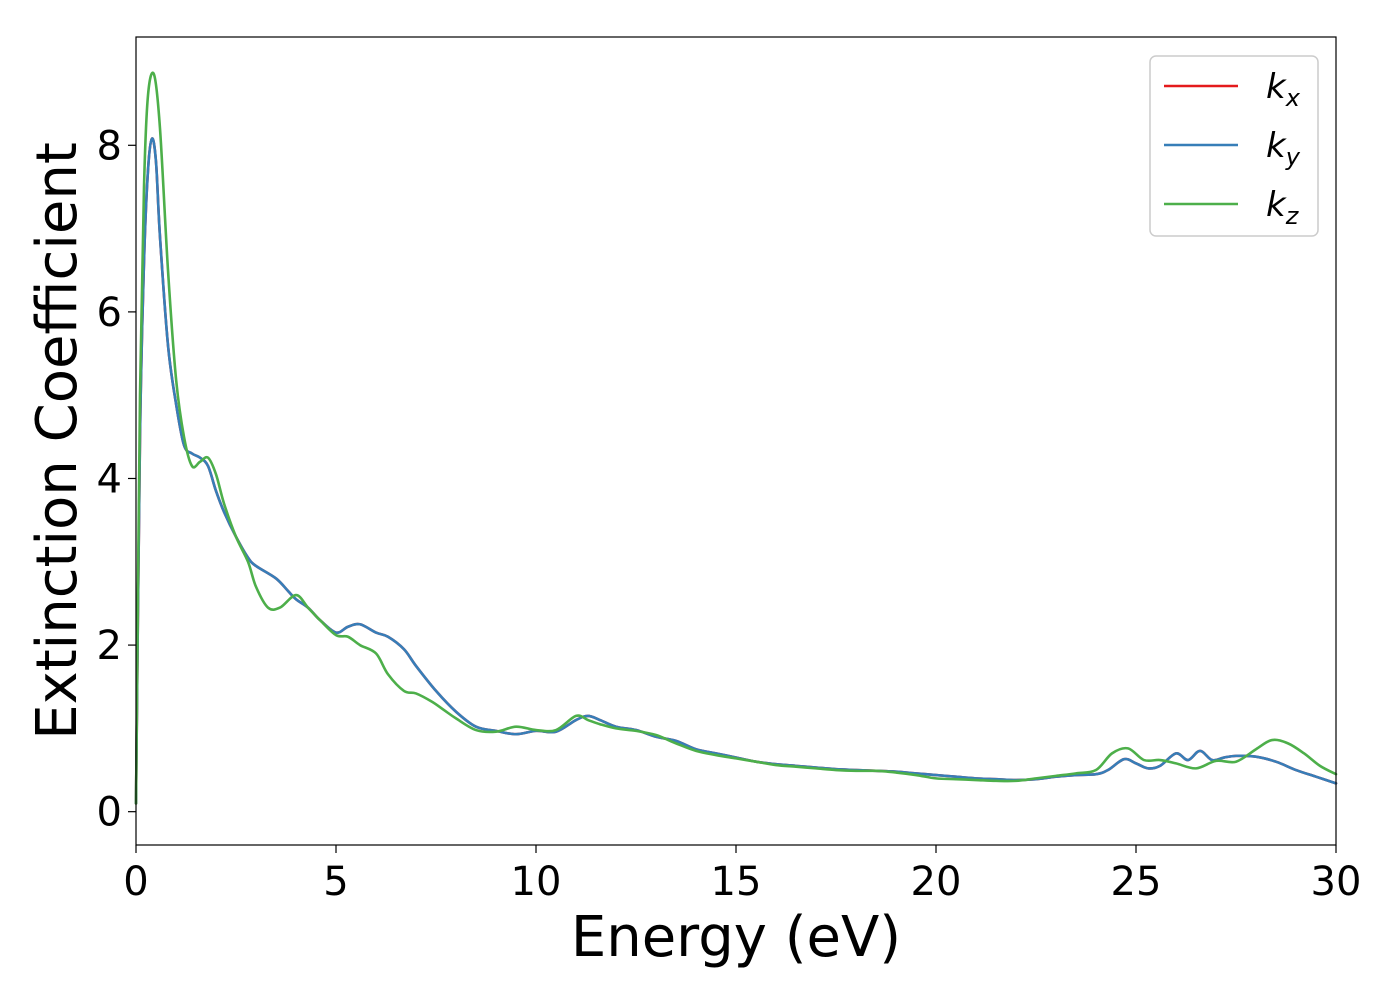  I want to click on y-tick-label: 4, so click(109, 479).